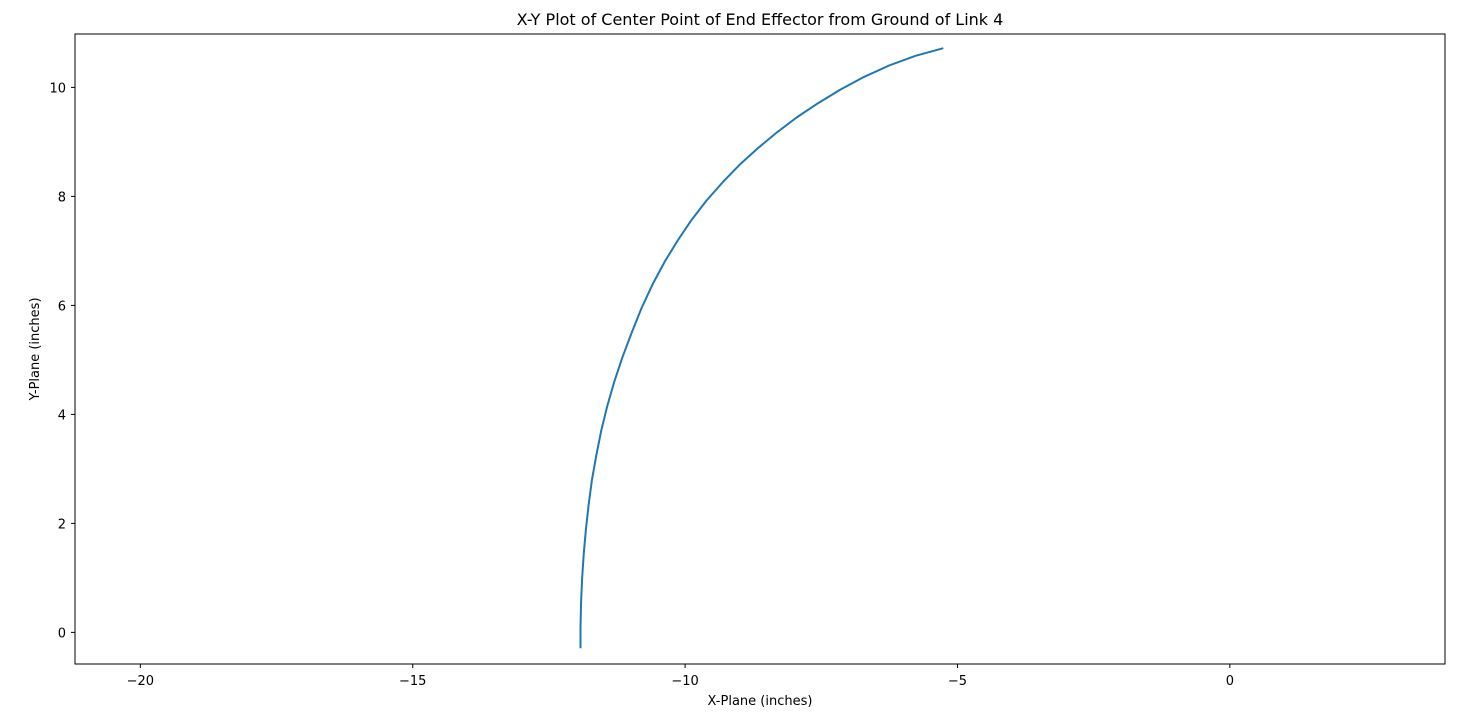  Describe the element at coordinates (140, 681) in the screenshot. I see `x-tick-label: −20` at that location.